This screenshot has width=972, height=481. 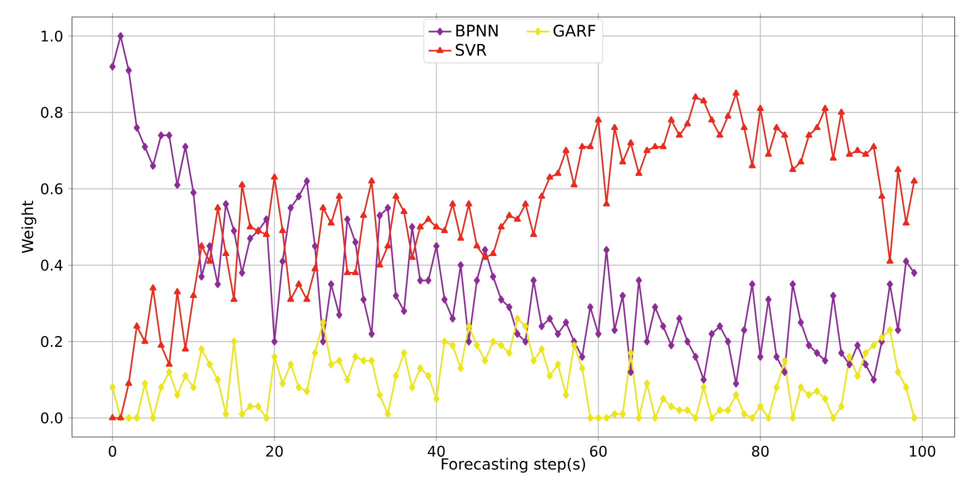 What do you see at coordinates (760, 451) in the screenshot?
I see `x-tick-label: 80` at bounding box center [760, 451].